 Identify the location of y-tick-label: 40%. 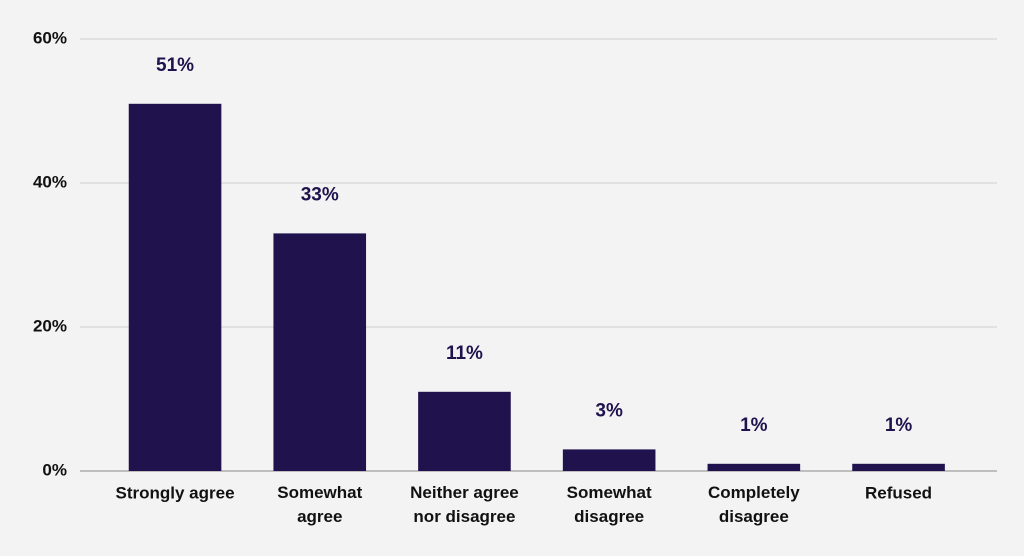
(50, 181).